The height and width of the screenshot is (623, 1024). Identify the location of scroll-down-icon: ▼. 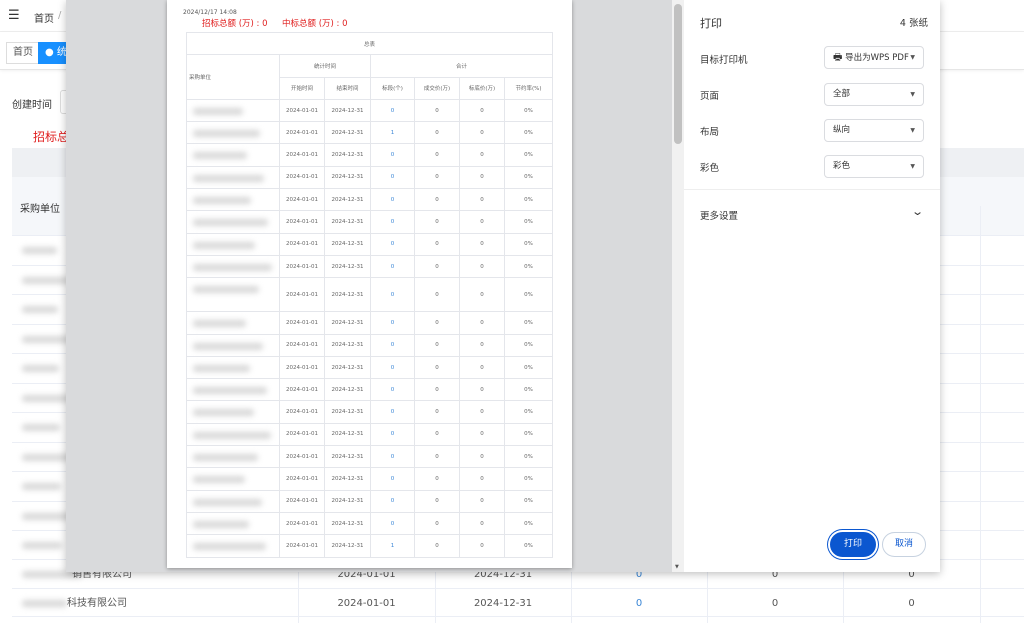
(677, 567).